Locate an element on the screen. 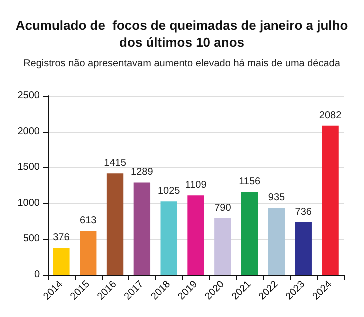 The image size is (364, 317). data-label: 1415 is located at coordinates (115, 164).